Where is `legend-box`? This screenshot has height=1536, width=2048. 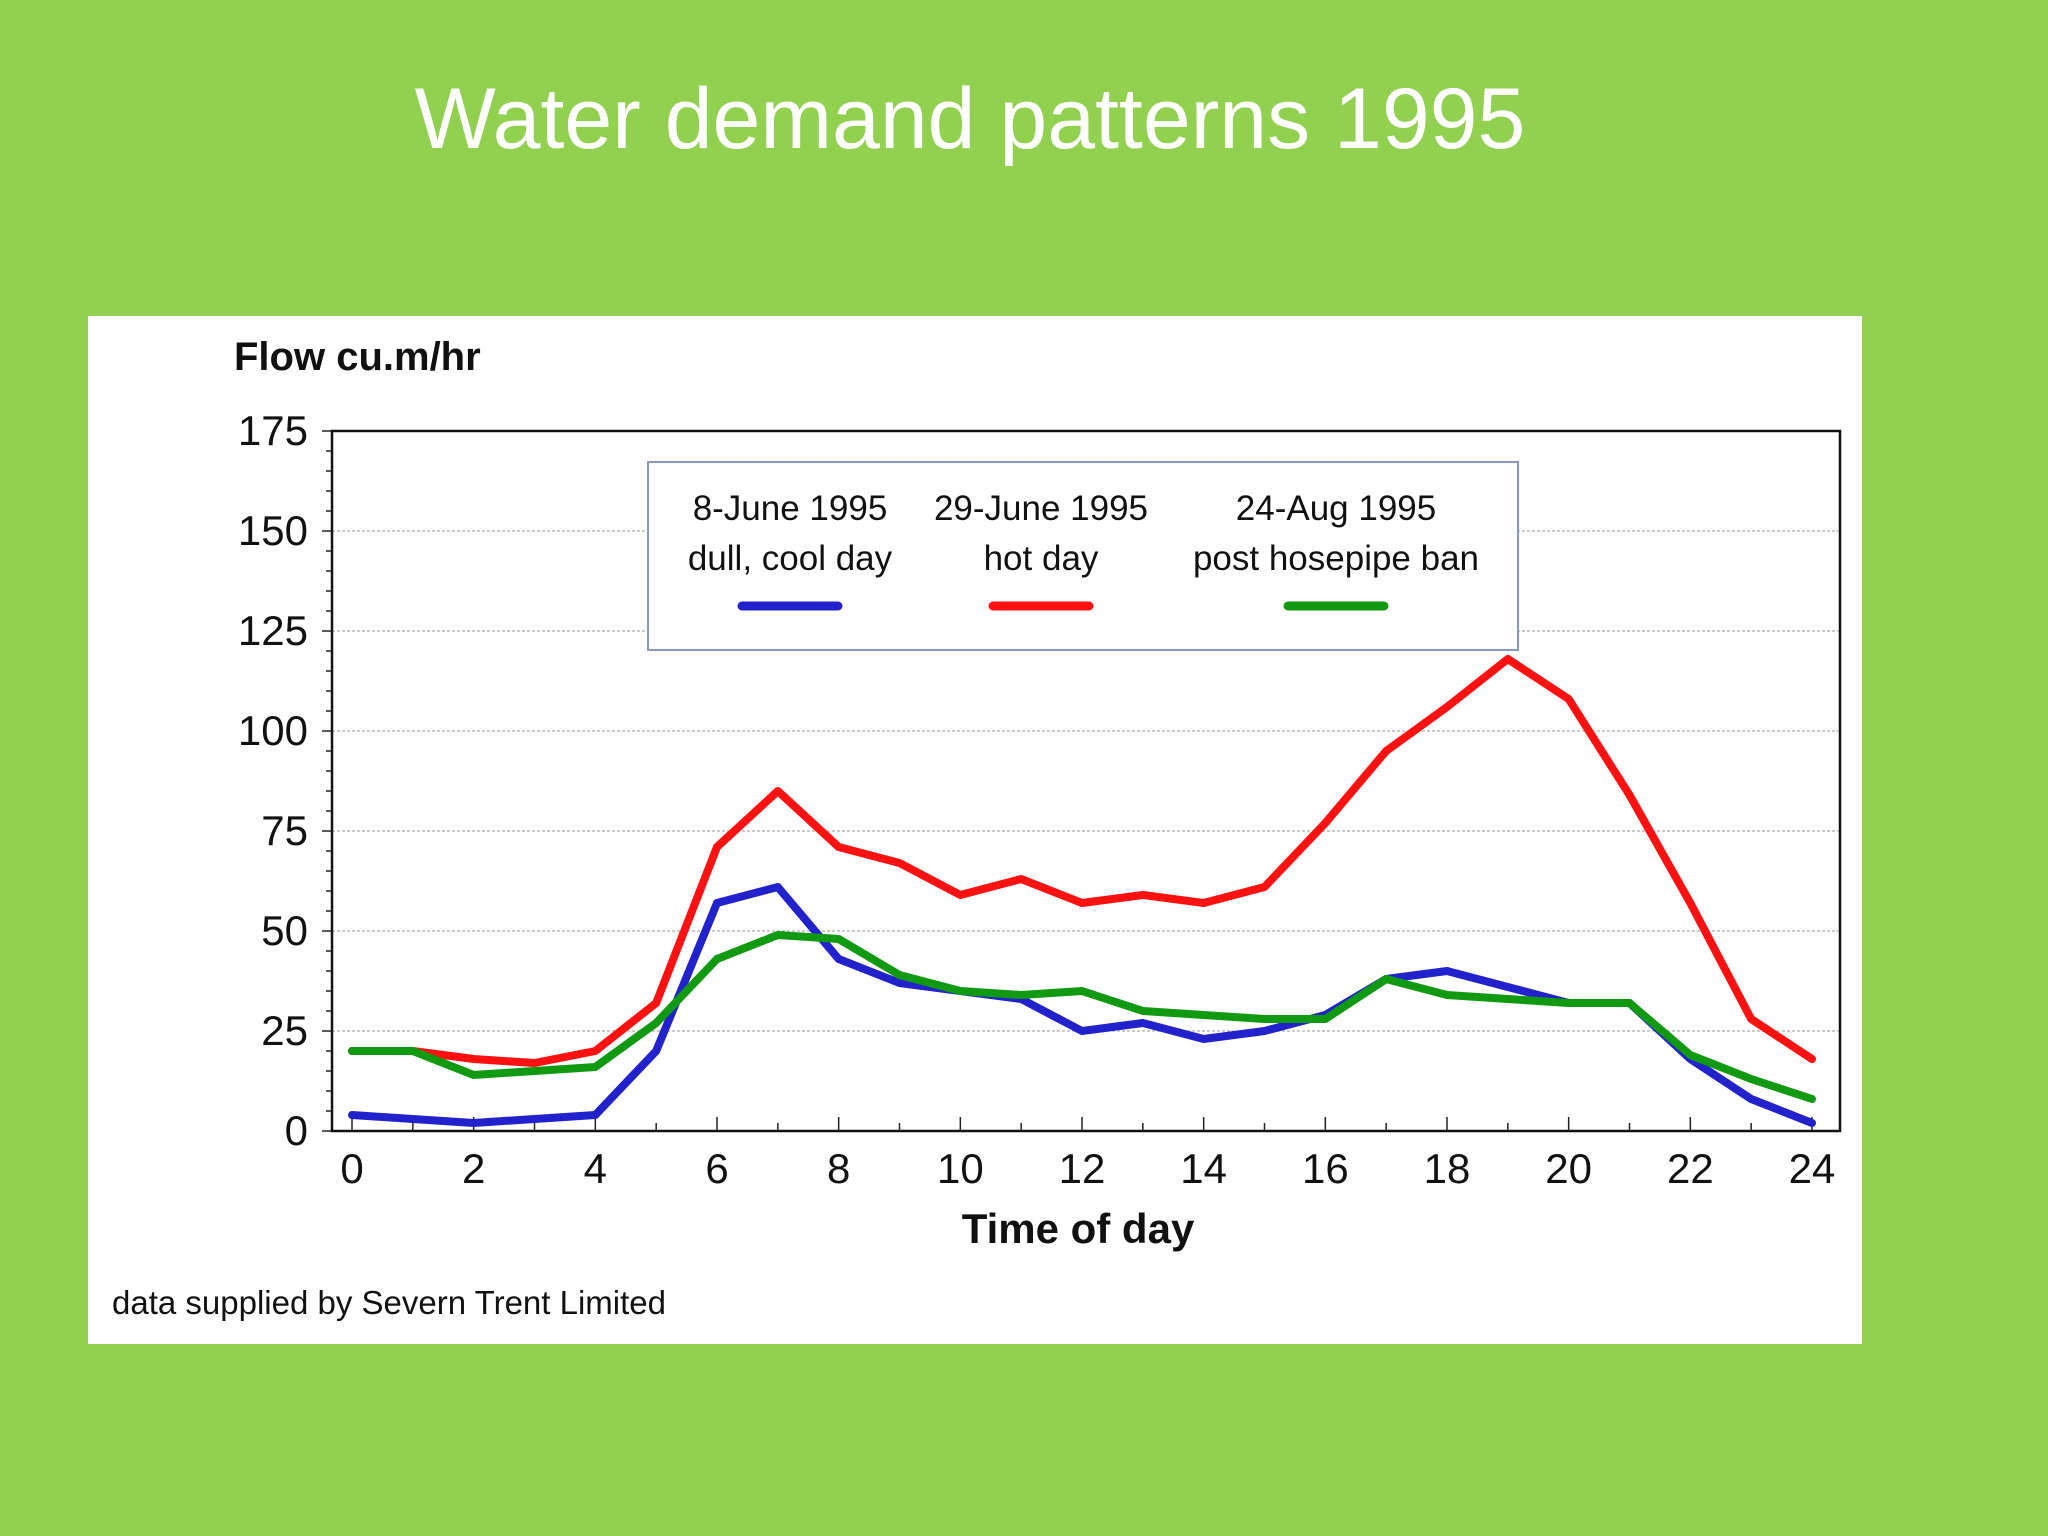
legend-box is located at coordinates (1083, 556).